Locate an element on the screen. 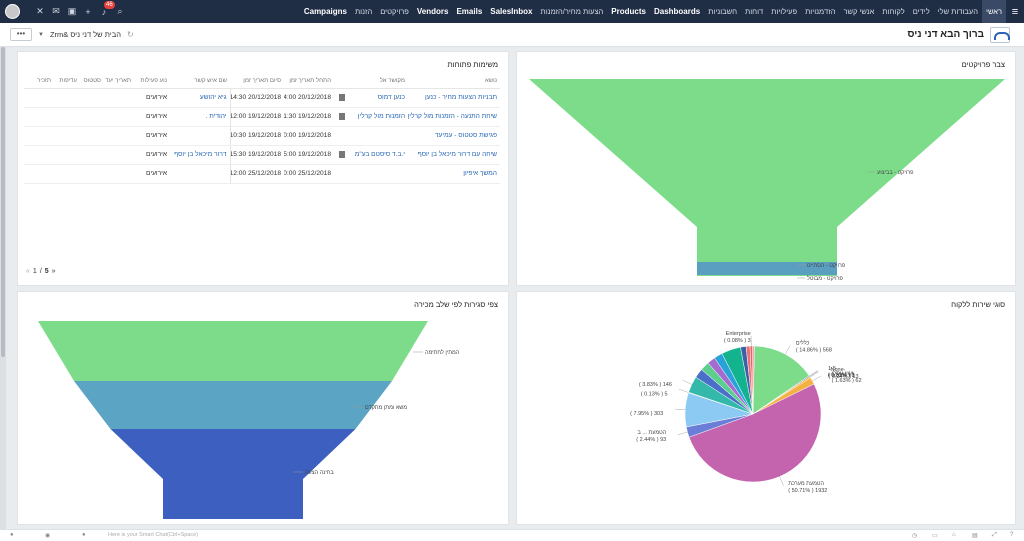 The height and width of the screenshot is (541, 1024). pie-label: יעוץ עסקי is located at coordinates (843, 374).